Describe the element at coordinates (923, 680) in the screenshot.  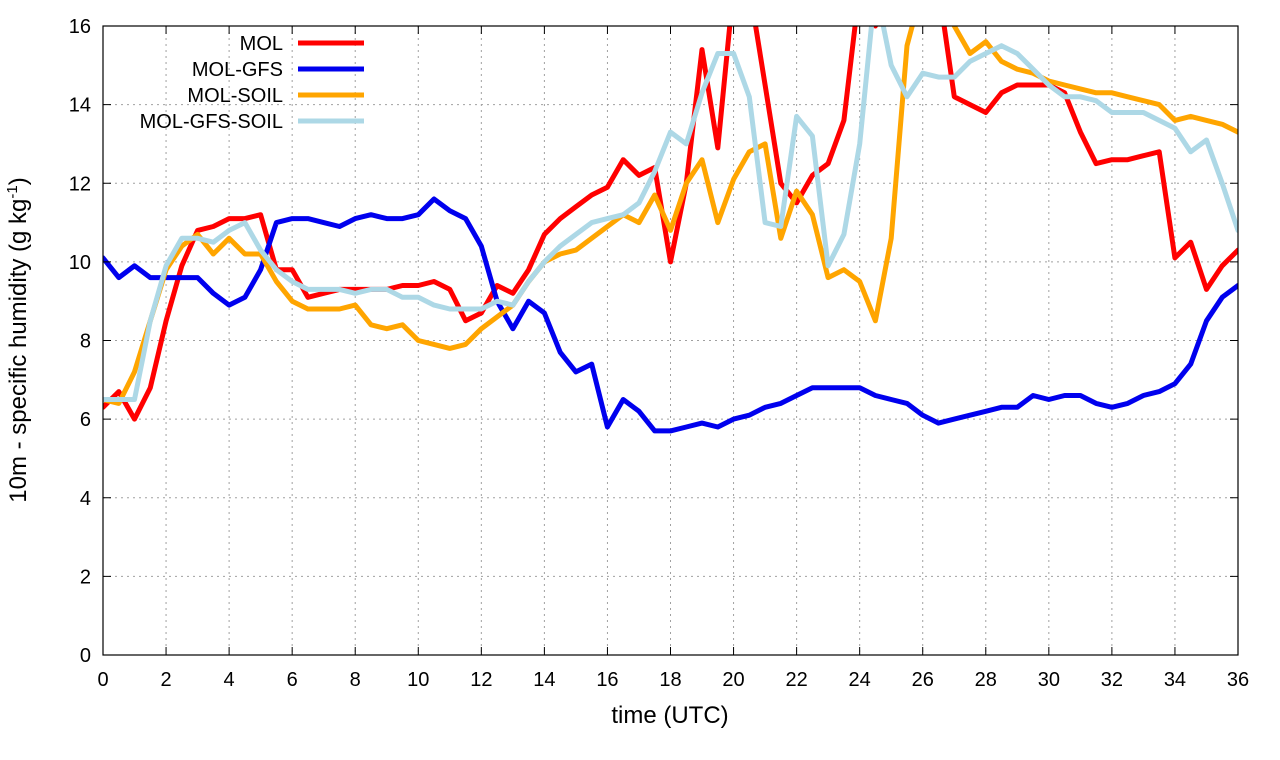
I see `x-tick-label: 26` at that location.